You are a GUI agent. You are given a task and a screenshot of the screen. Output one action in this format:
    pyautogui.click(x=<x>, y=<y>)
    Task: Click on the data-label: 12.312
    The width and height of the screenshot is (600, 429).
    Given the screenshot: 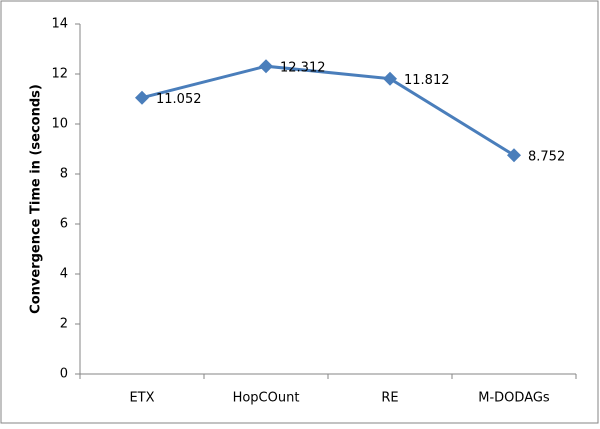 What is the action you would take?
    pyautogui.click(x=303, y=68)
    